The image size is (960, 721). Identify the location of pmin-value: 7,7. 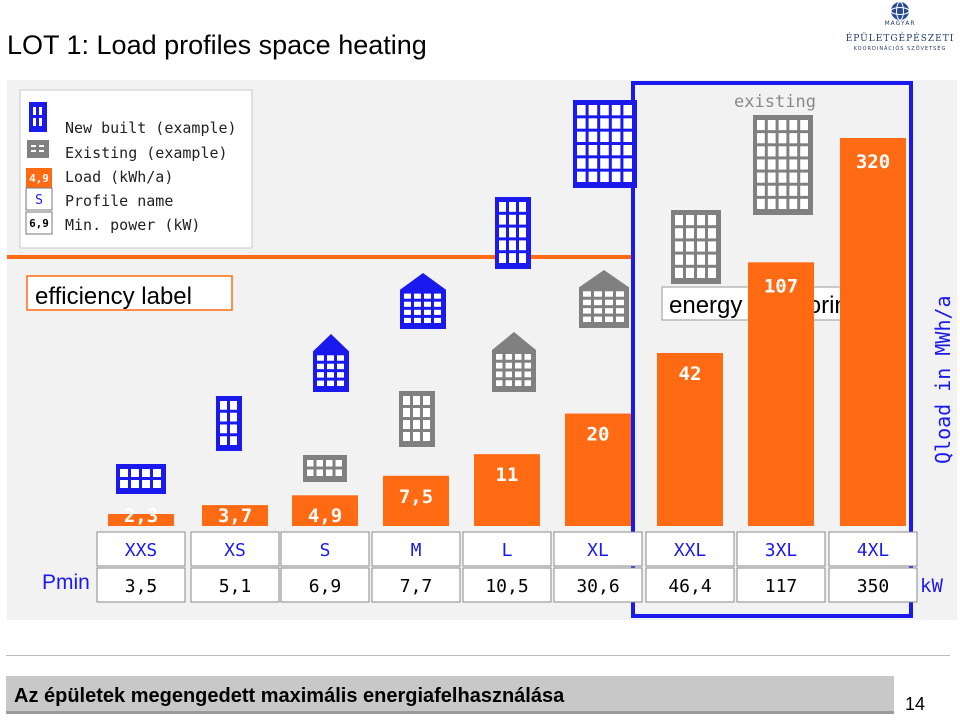
(416, 586).